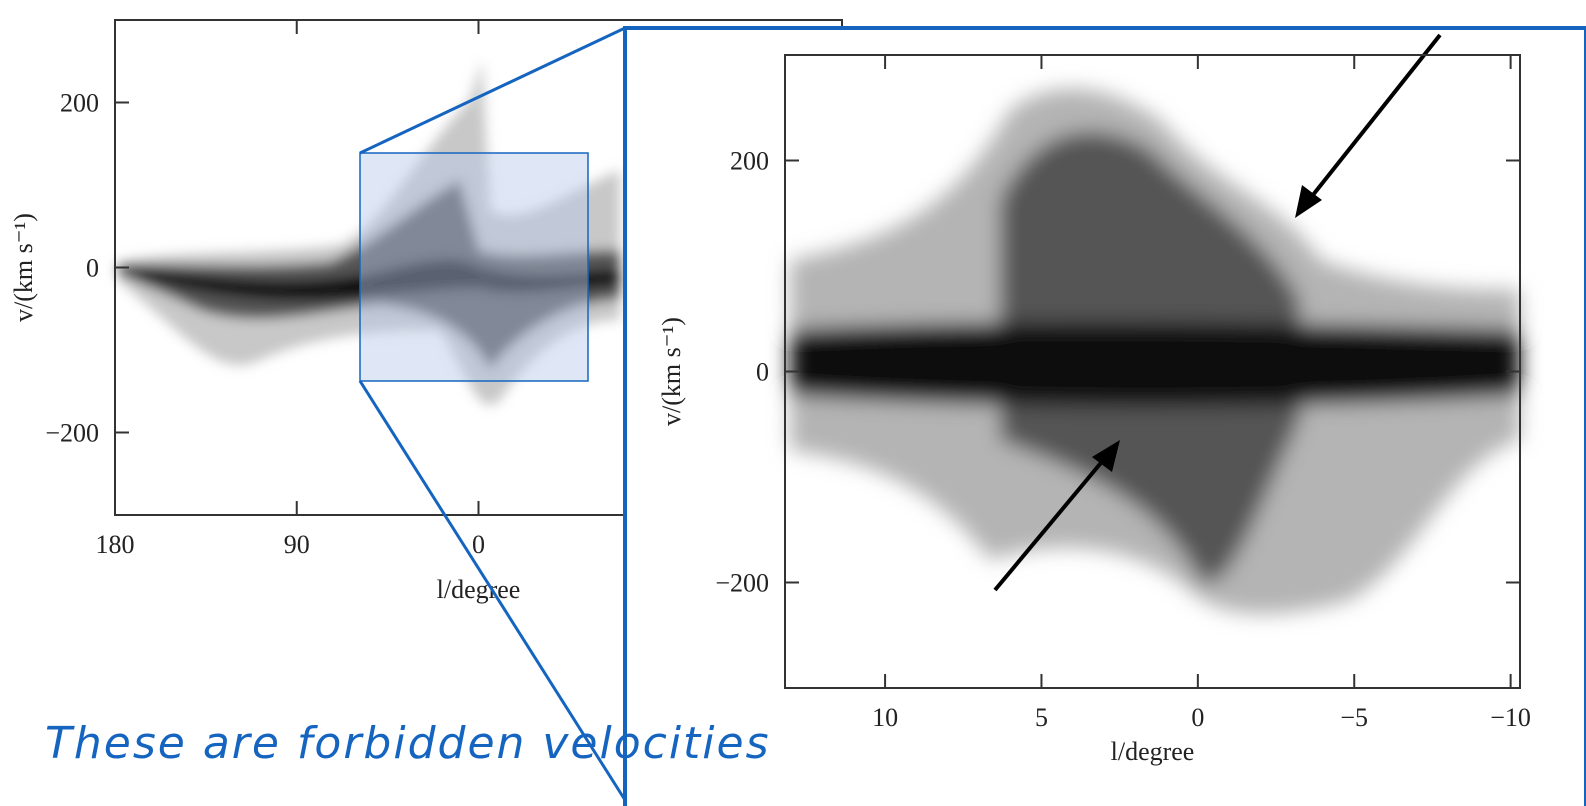  Describe the element at coordinates (1510, 717) in the screenshot. I see `x-tick-label: −10` at that location.